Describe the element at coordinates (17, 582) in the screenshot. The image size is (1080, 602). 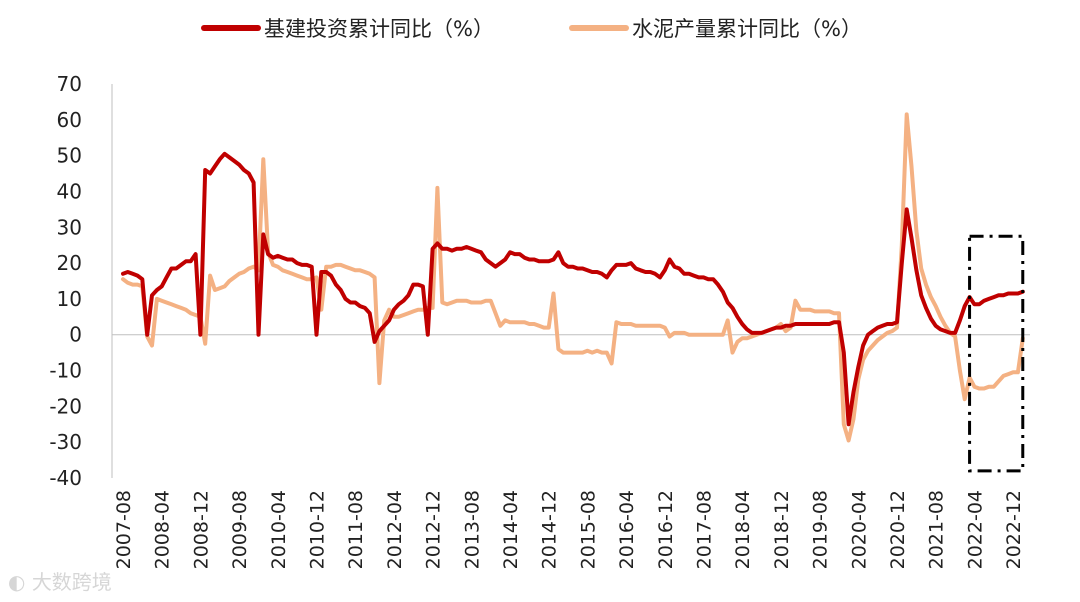
I see `logo-icon: ◐` at that location.